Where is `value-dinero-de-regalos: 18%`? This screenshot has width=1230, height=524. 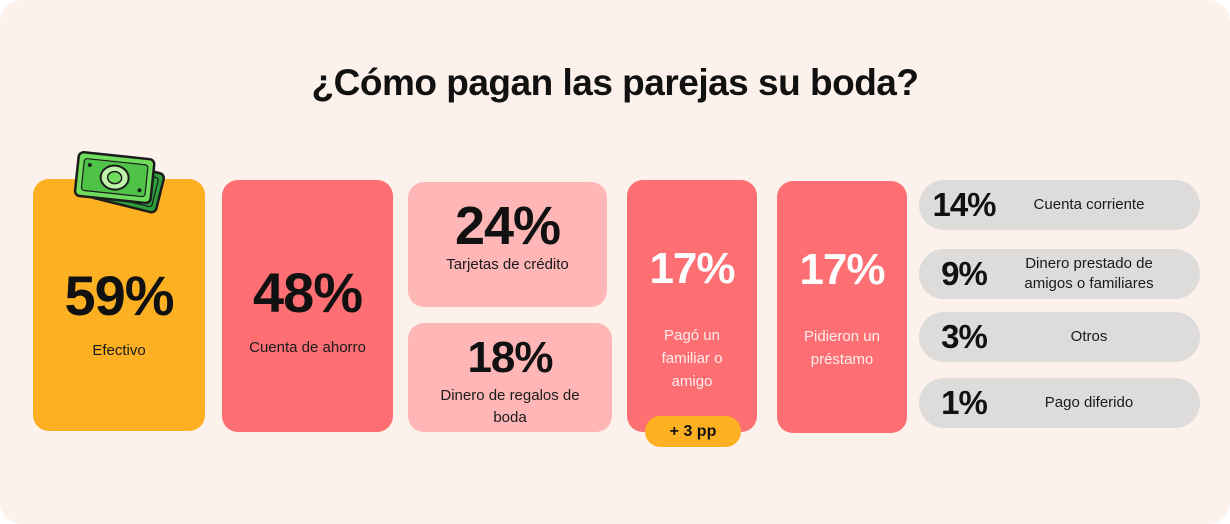
value-dinero-de-regalos: 18% is located at coordinates (510, 357).